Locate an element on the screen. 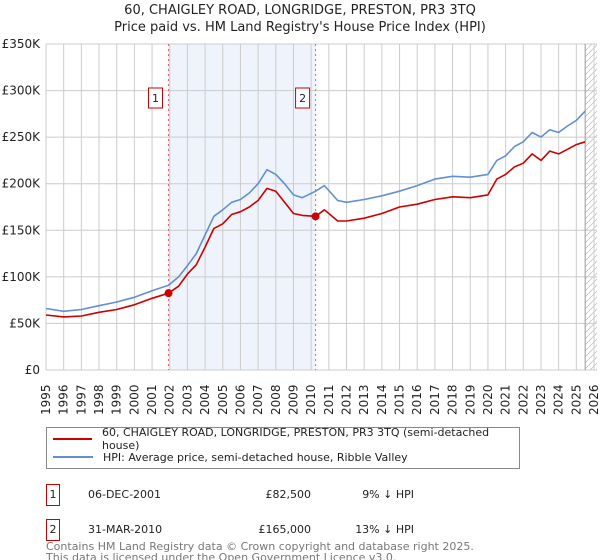 The height and width of the screenshot is (560, 600). y-tick-label: £150K is located at coordinates (22, 230).